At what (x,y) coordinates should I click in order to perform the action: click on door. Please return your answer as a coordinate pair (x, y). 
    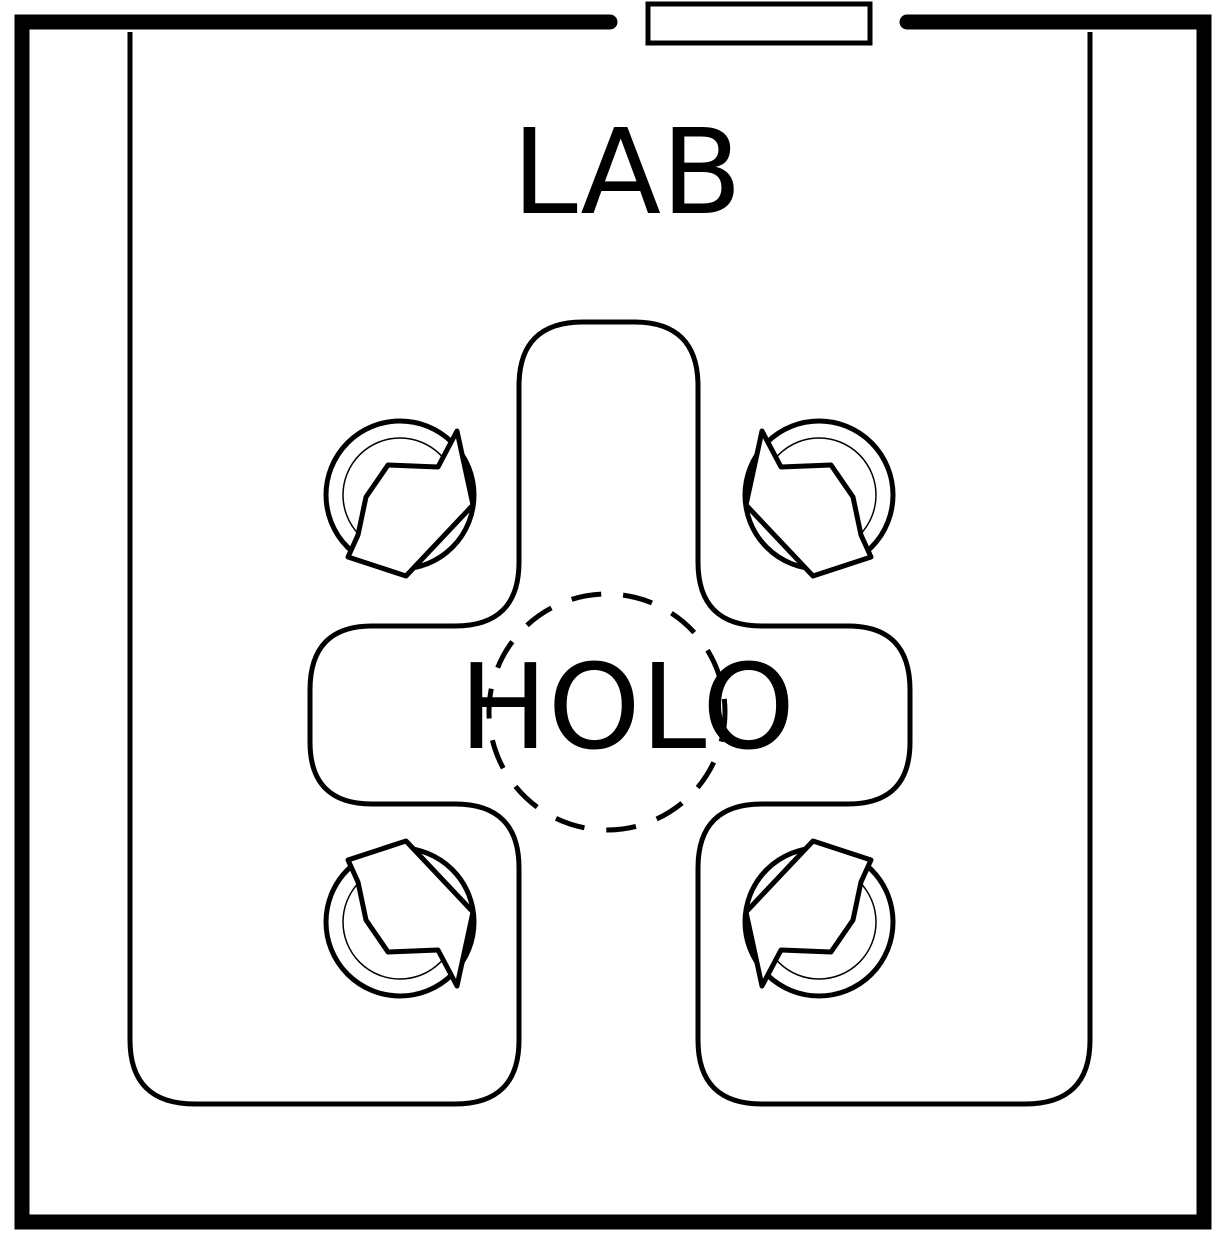
    Looking at the image, I should click on (759, 23).